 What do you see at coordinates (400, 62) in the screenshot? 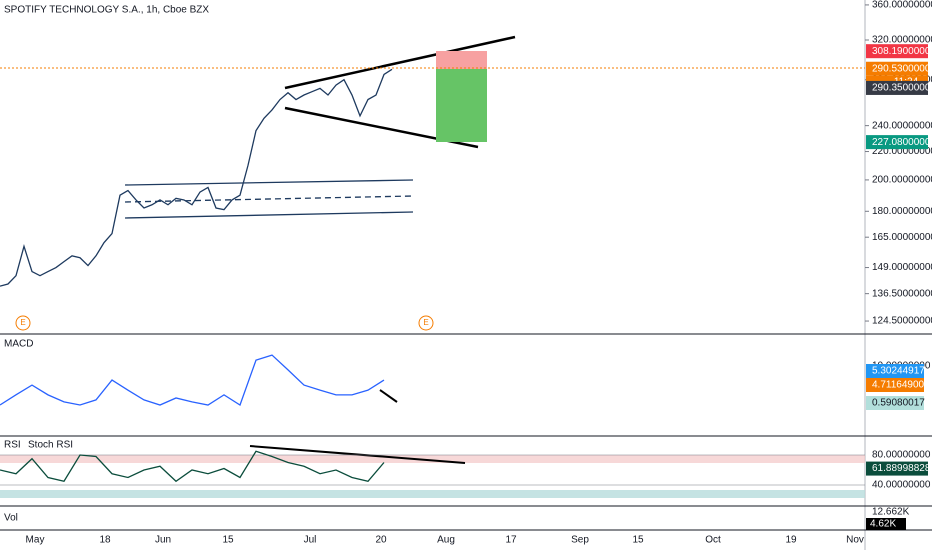
I see `wedge-top` at bounding box center [400, 62].